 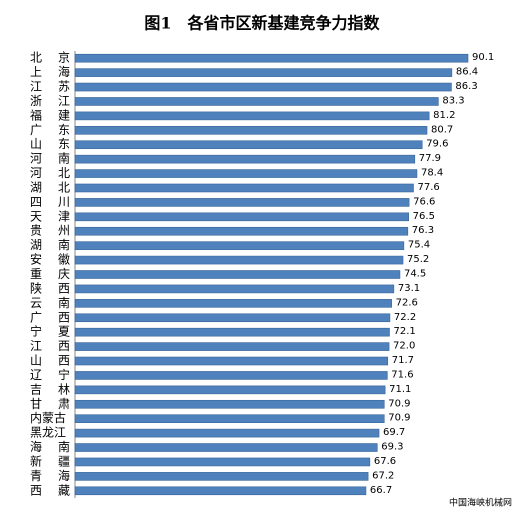 I want to click on y-tick-label: 山东, so click(x=50, y=144).